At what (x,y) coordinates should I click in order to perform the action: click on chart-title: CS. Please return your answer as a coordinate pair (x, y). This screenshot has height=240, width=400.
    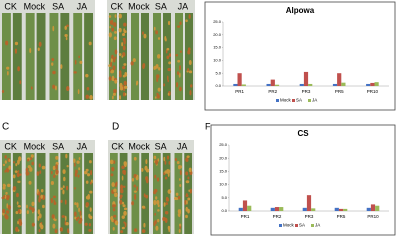
    Looking at the image, I should click on (303, 133).